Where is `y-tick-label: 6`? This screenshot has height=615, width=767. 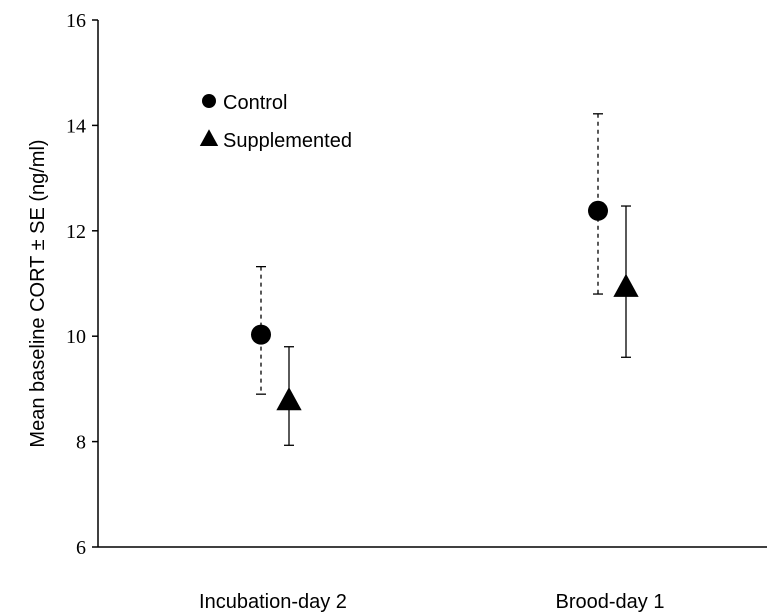 y-tick-label: 6 is located at coordinates (81, 548).